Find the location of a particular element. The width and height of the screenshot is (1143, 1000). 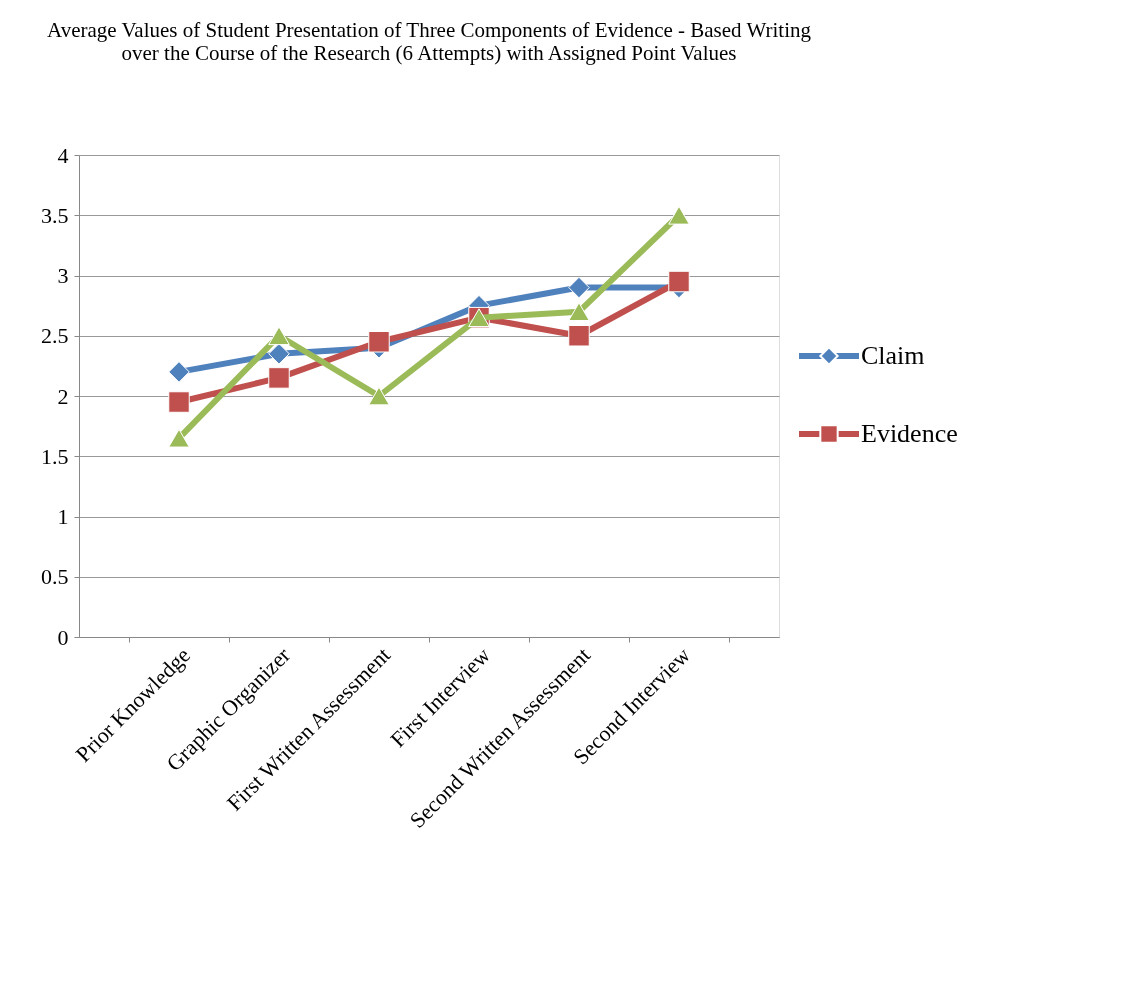

y-tick-label: 0.5 is located at coordinates (55, 577).